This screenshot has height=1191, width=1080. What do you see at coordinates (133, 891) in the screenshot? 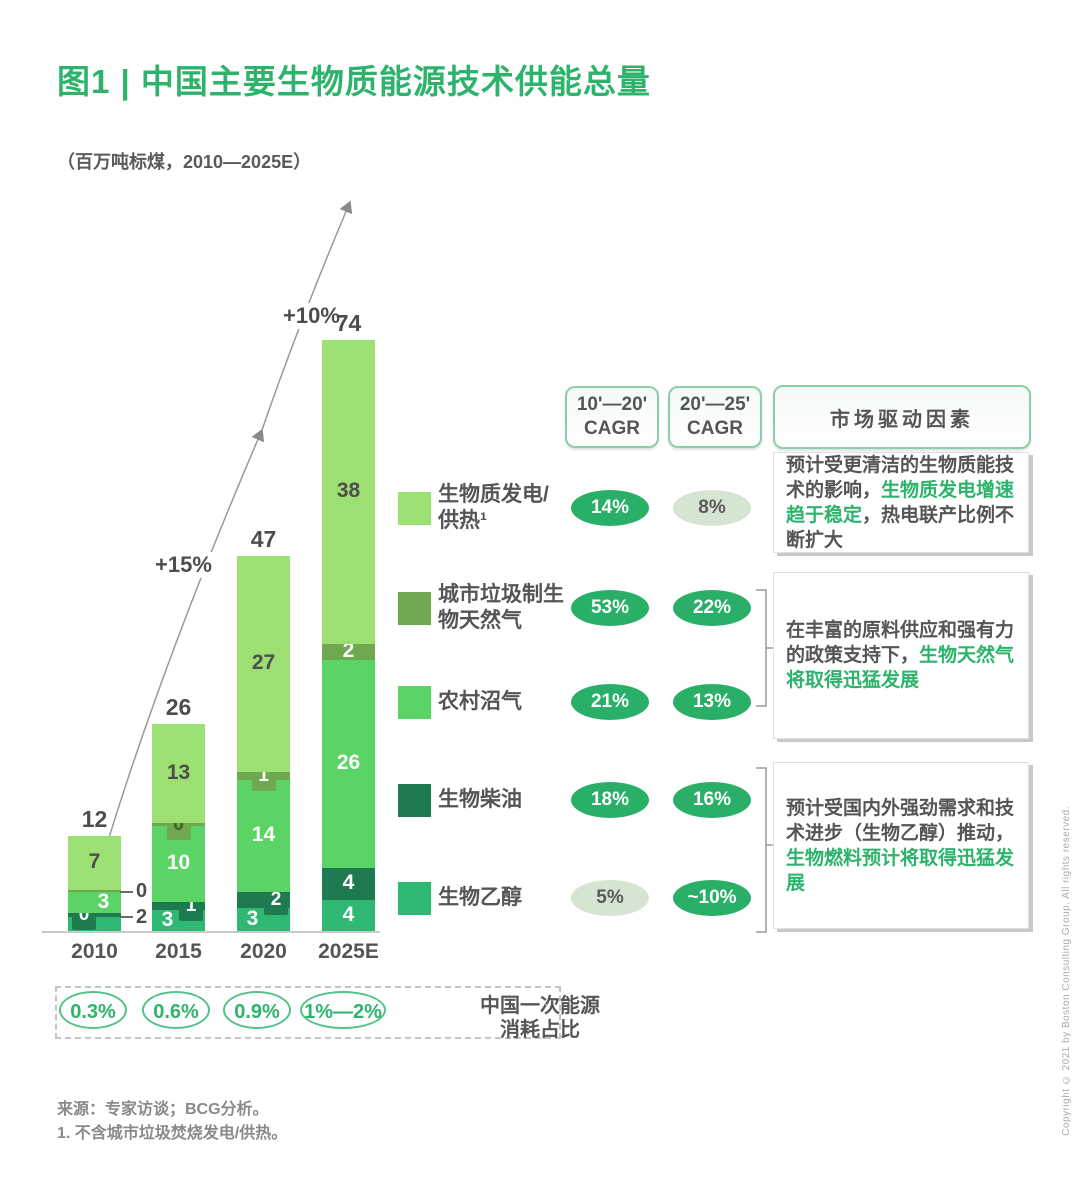
I see `segment-value-leader: 0` at bounding box center [133, 891].